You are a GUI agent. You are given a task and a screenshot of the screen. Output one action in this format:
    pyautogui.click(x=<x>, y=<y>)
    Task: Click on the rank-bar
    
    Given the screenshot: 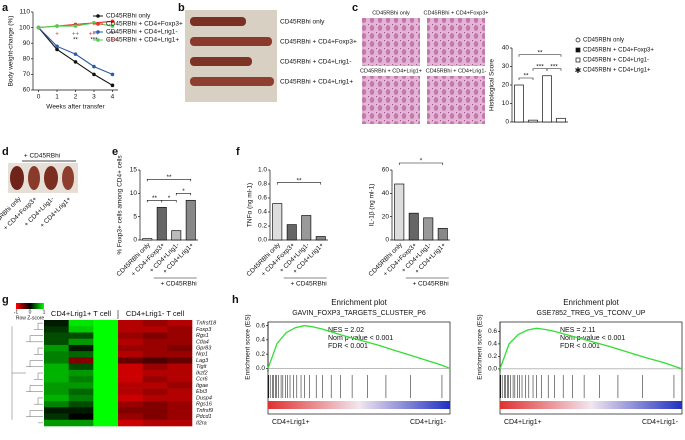 What is the action you would take?
    pyautogui.click(x=359, y=405)
    